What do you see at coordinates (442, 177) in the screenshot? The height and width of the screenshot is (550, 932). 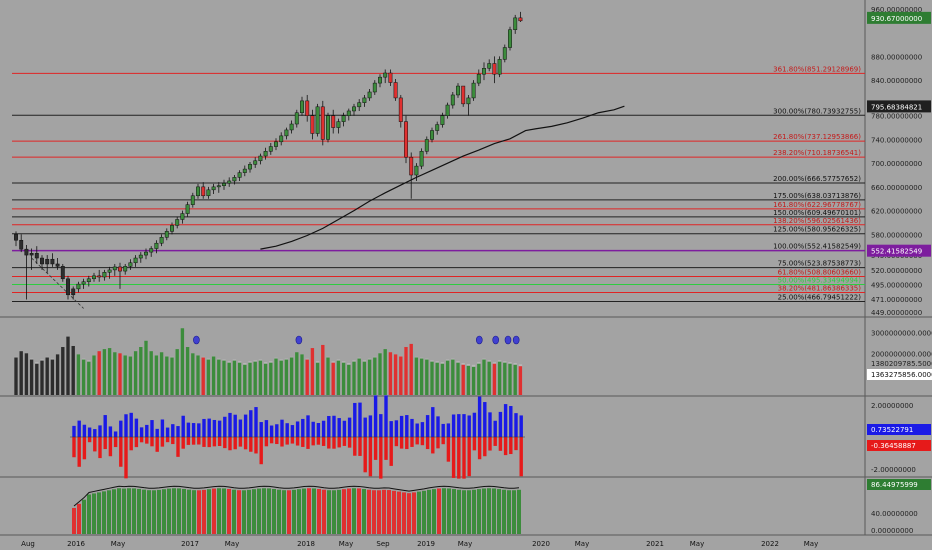 I see `moving-average-line` at bounding box center [442, 177].